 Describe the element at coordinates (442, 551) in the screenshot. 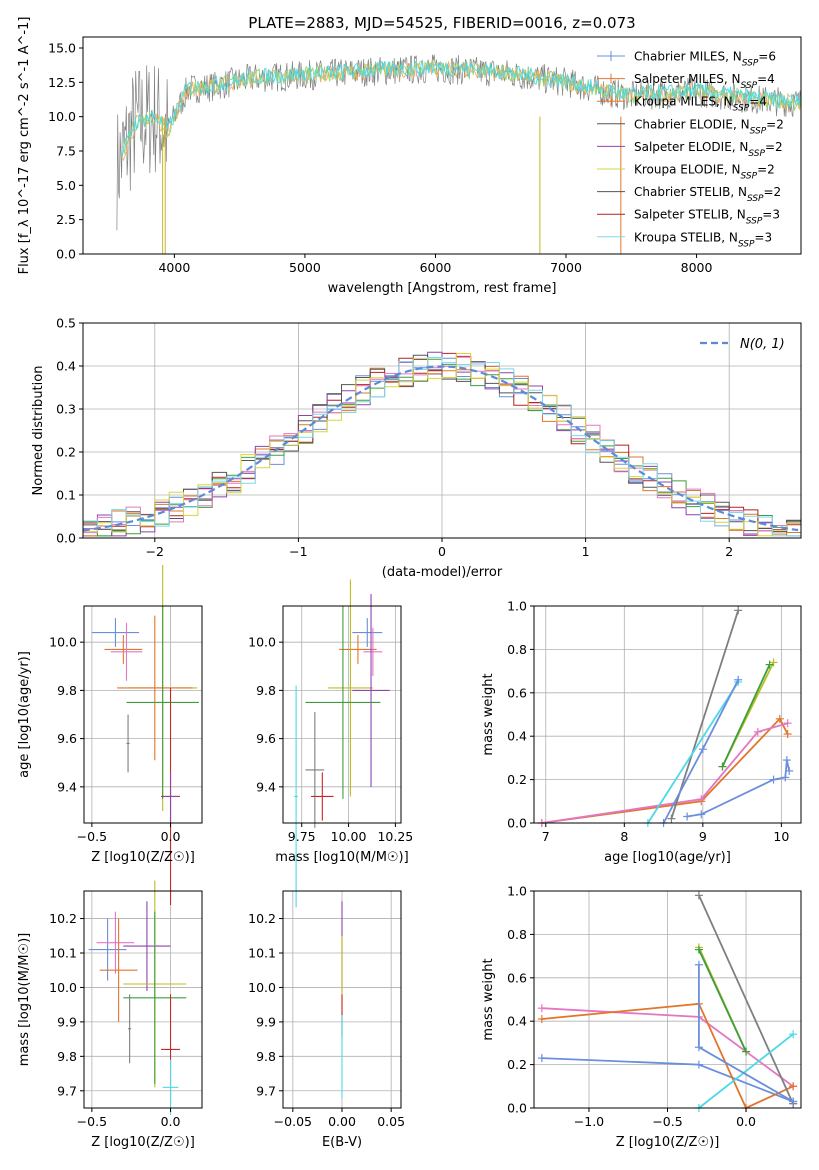

I see `x-tick-label: 0` at that location.